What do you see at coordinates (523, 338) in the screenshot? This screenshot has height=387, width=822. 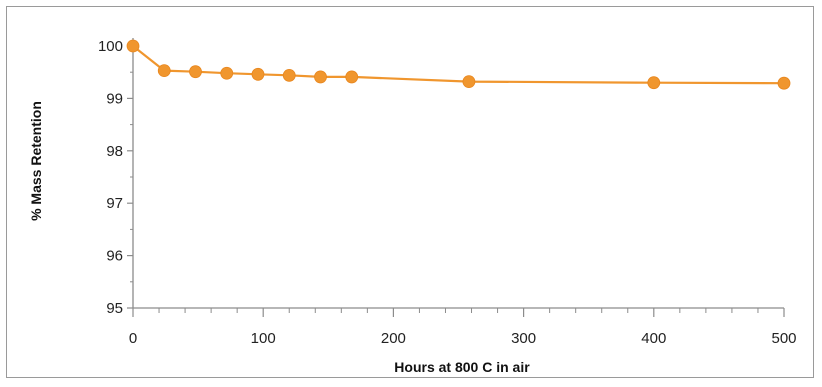 I see `x-tick-label: 300` at bounding box center [523, 338].